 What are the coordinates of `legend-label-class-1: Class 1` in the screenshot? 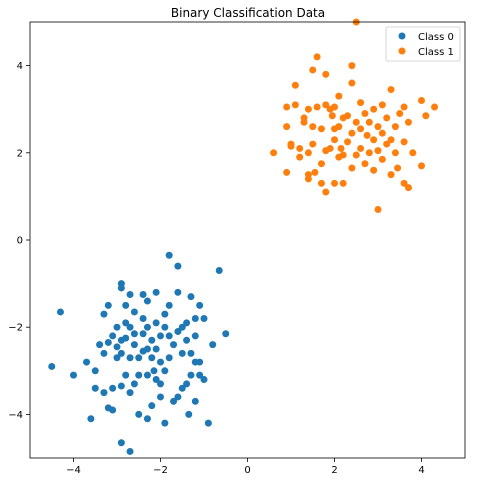 It's located at (436, 52).